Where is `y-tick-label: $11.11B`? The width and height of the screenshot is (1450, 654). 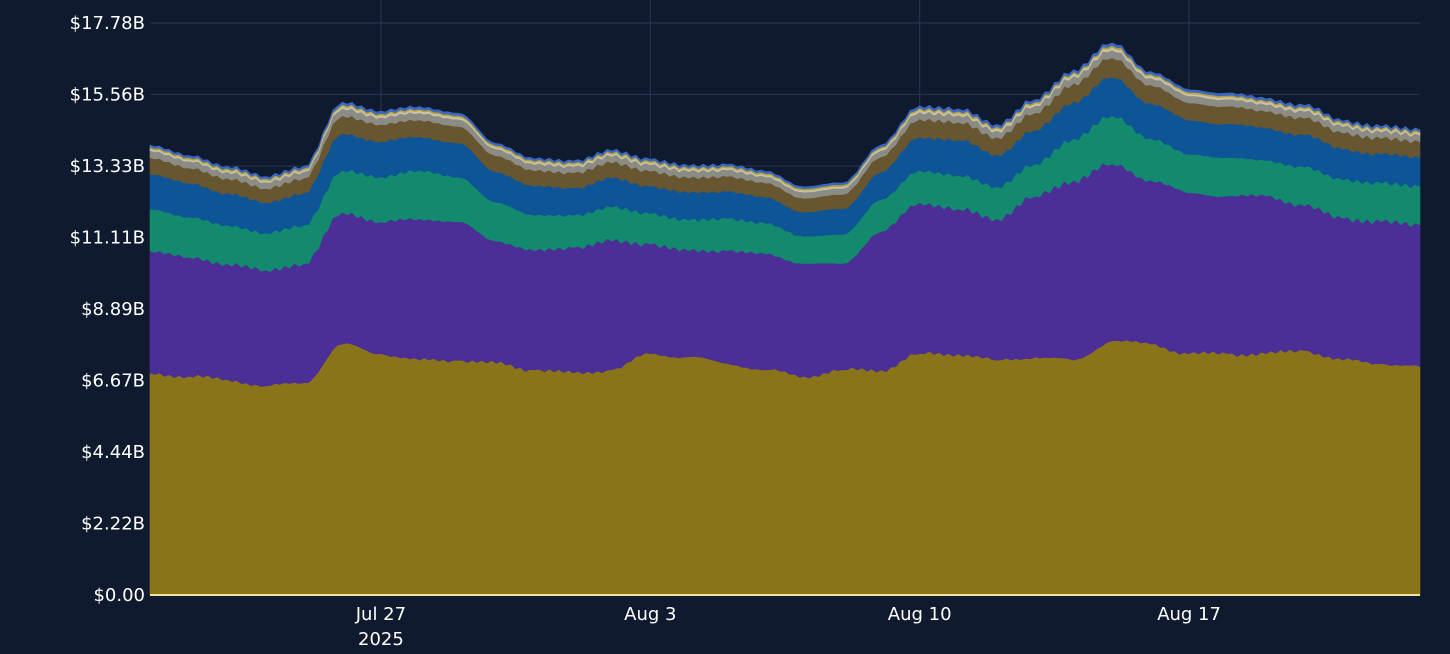 y-tick-label: $11.11B is located at coordinates (107, 238).